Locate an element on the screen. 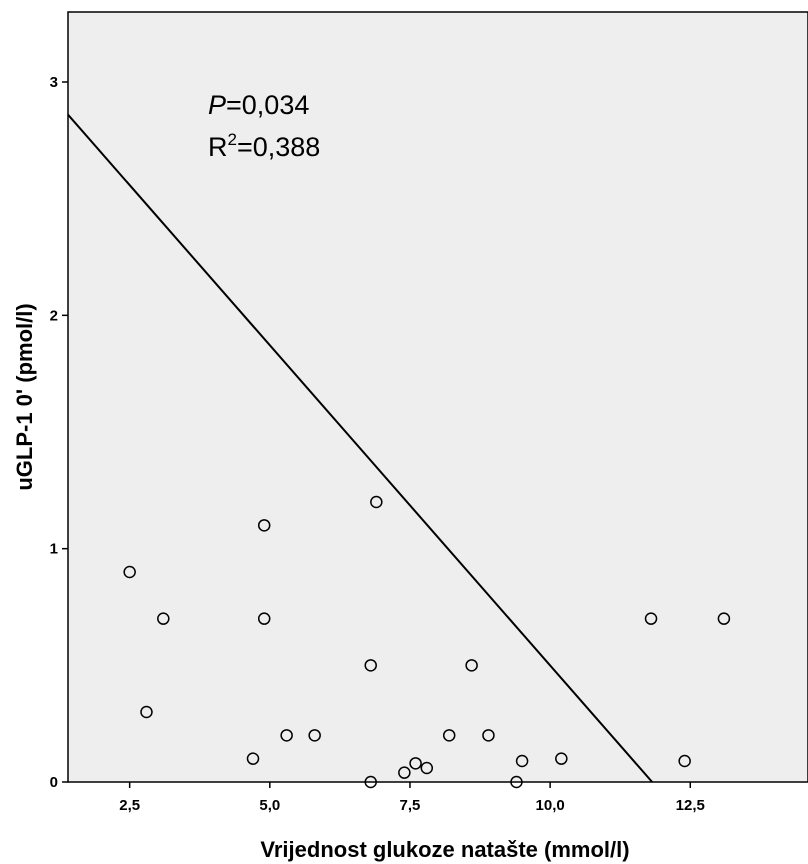  y-axis-title: uGLP-1 0' (pmol/l) is located at coordinates (24, 396).